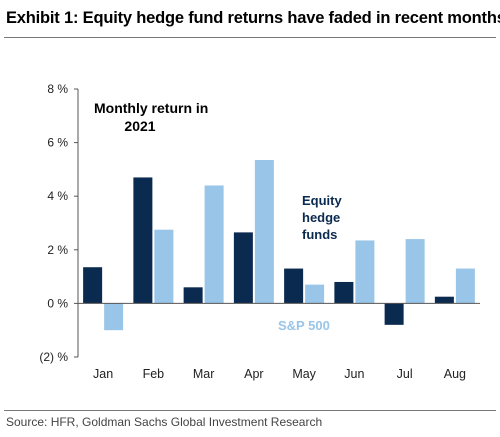  I want to click on legend-label-equity-hedge-funds: funds, so click(319, 234).